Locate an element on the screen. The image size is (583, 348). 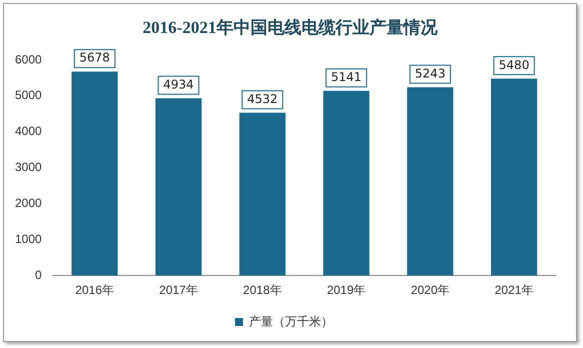
x-tick-label: 2018年 is located at coordinates (262, 290).